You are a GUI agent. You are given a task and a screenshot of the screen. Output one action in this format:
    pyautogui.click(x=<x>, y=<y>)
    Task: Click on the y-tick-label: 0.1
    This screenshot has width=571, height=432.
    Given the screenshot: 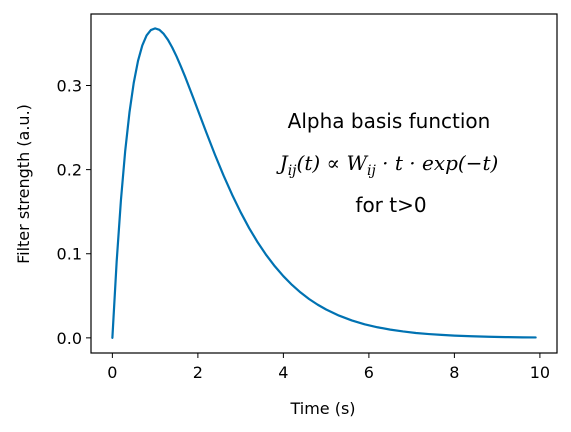 What is the action you would take?
    pyautogui.click(x=69, y=254)
    